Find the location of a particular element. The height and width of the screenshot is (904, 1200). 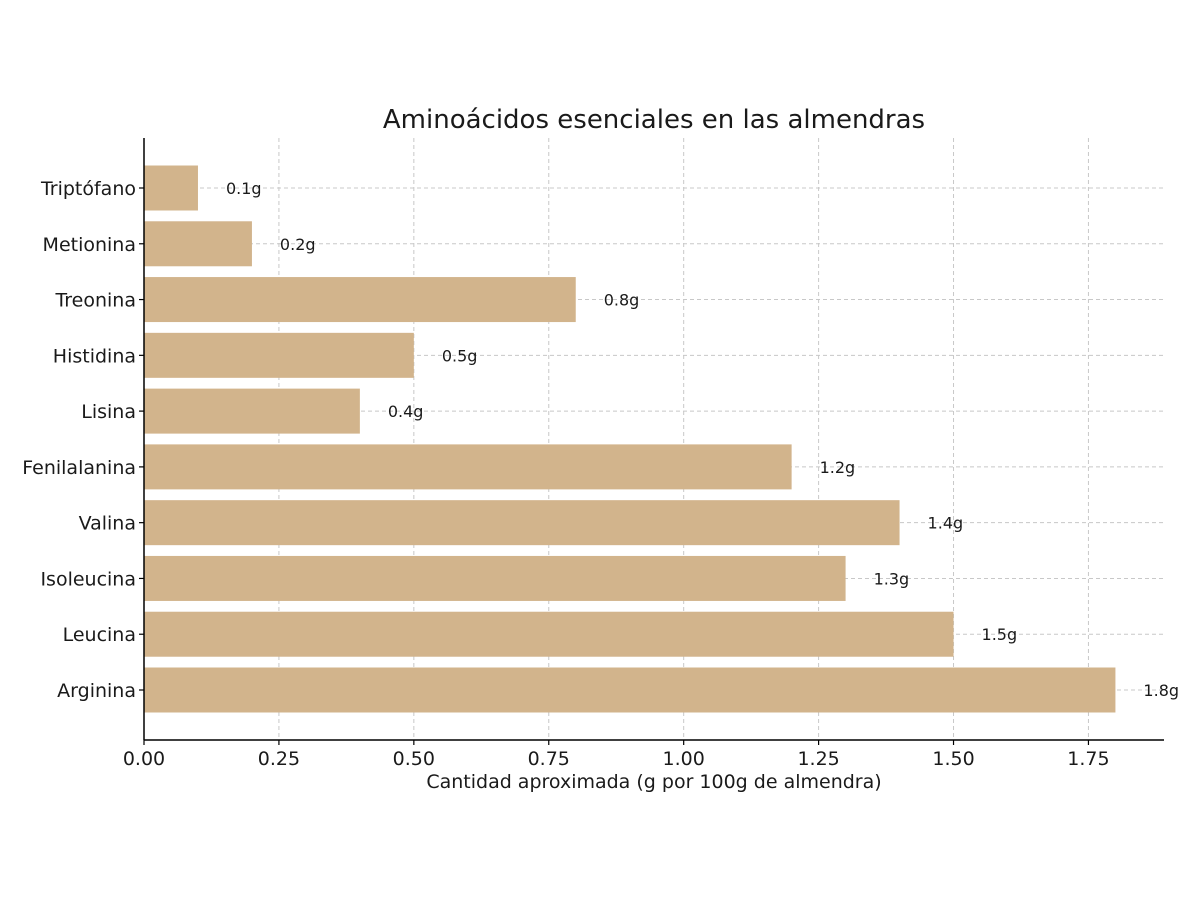

value-label: 1.3g is located at coordinates (892, 578).